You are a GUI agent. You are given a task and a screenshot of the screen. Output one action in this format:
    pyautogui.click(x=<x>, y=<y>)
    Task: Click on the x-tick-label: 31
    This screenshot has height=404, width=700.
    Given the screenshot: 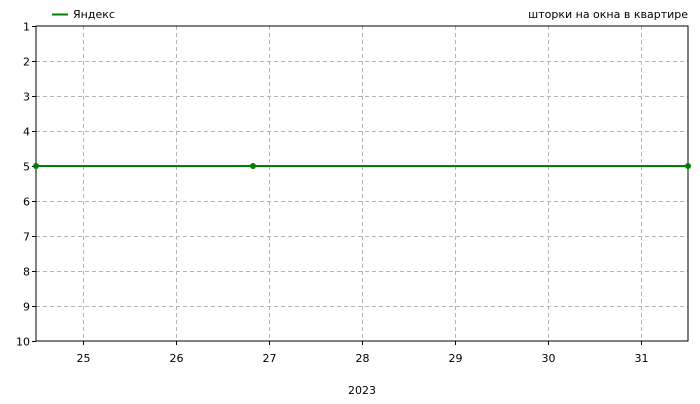 What is the action you would take?
    pyautogui.click(x=642, y=358)
    